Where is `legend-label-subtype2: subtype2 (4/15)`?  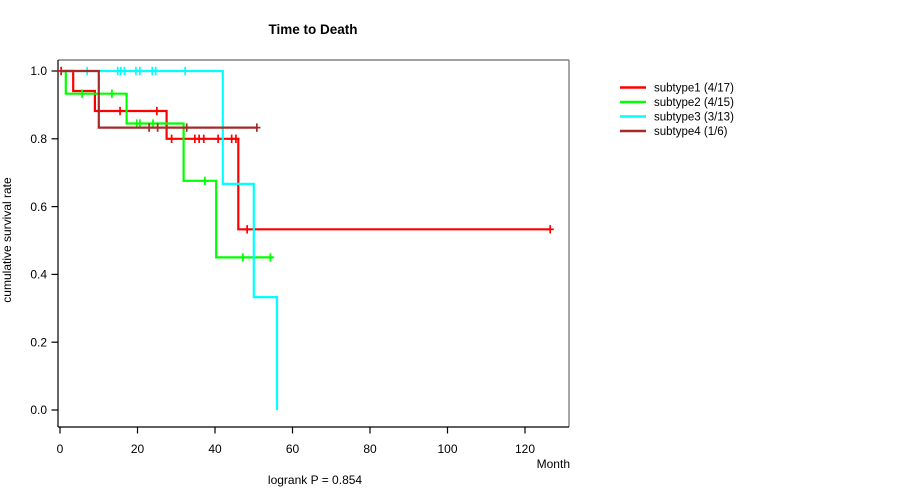
legend-label-subtype2: subtype2 (4/15) is located at coordinates (694, 103).